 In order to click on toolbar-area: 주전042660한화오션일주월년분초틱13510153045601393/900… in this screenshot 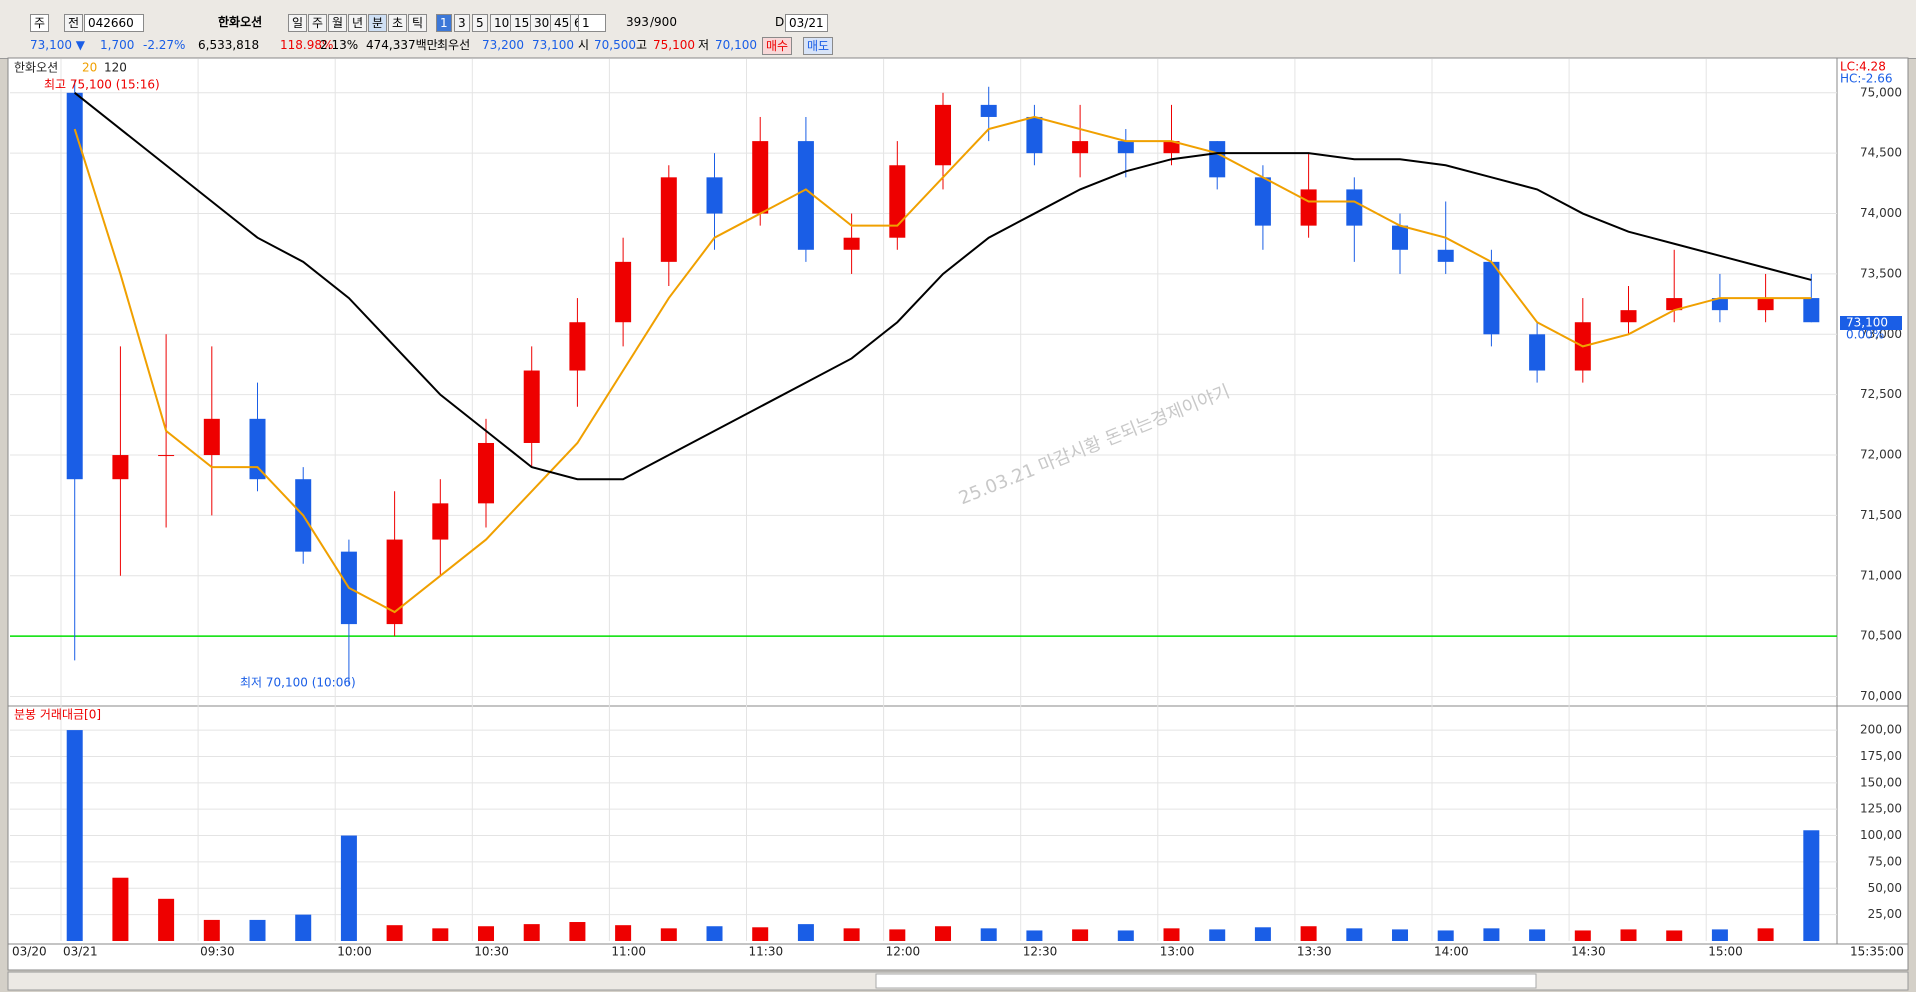, I will do `click(958, 29)`.